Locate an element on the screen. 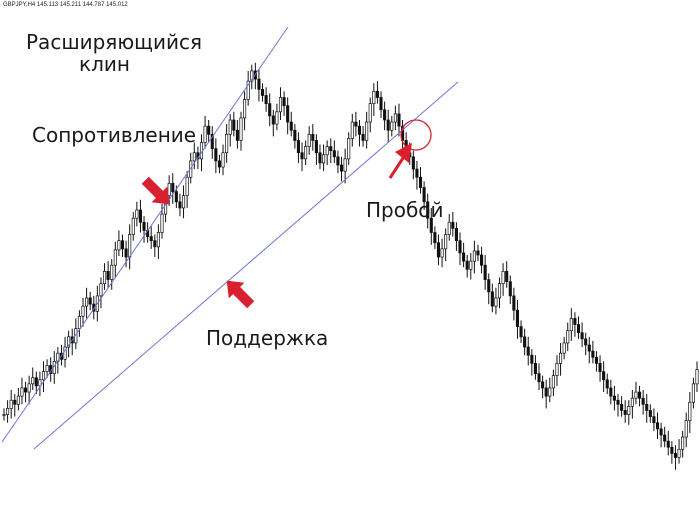 The image size is (700, 511). support-arrow is located at coordinates (240, 294).